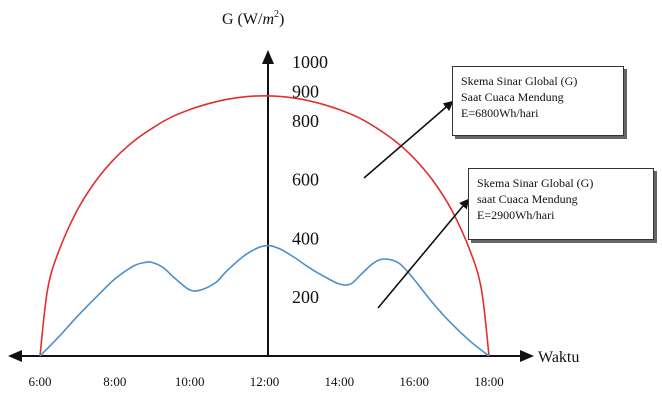 The height and width of the screenshot is (394, 662). What do you see at coordinates (516, 215) in the screenshot?
I see `annotation-2-line-3: E=2900Wh/hari` at bounding box center [516, 215].